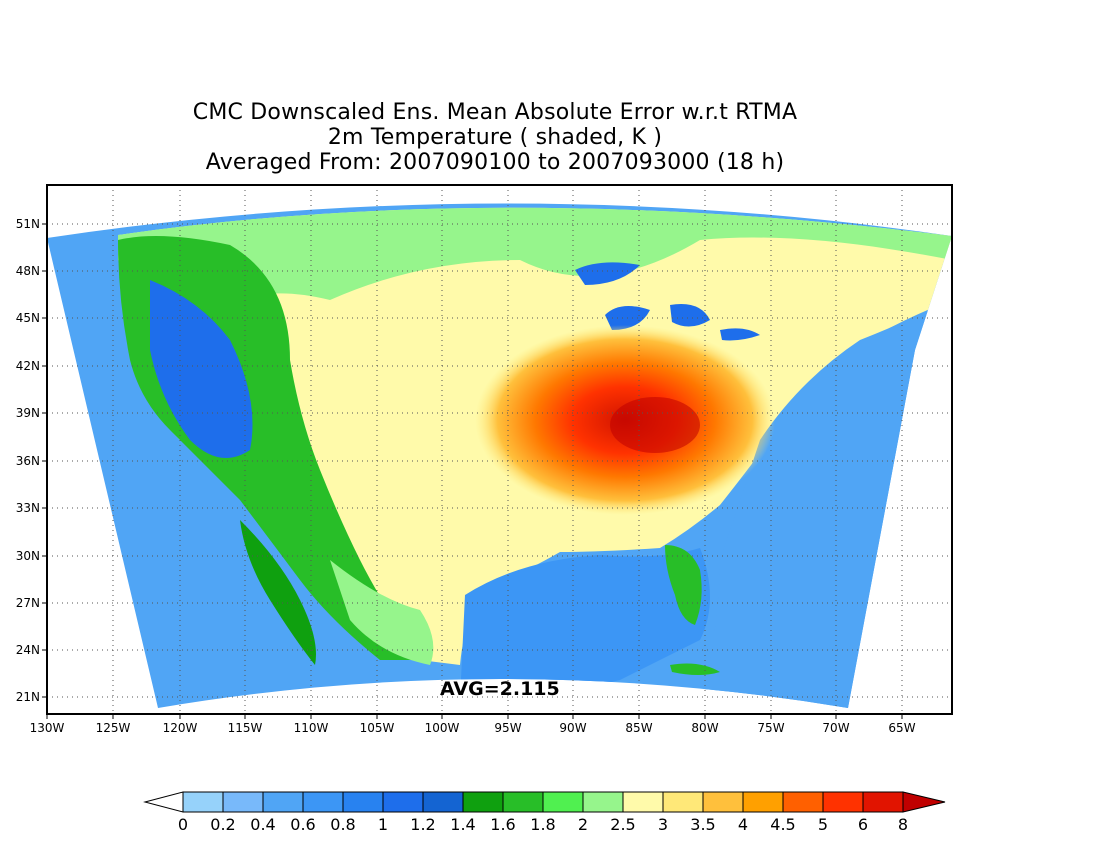 The height and width of the screenshot is (850, 1100). I want to click on colorbar-label: 6, so click(863, 824).